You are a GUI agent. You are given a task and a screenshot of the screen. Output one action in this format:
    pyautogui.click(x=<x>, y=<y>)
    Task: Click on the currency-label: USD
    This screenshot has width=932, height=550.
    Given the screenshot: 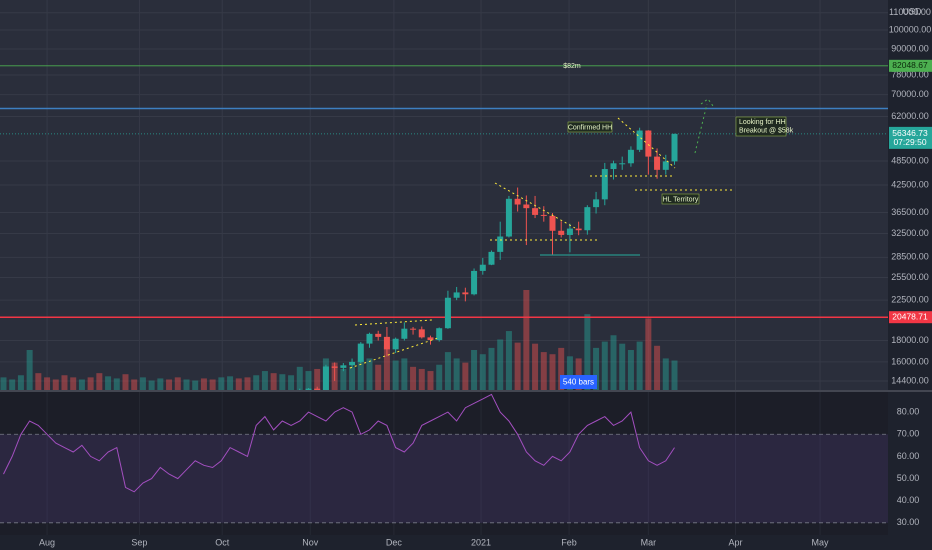 What is the action you would take?
    pyautogui.click(x=912, y=11)
    